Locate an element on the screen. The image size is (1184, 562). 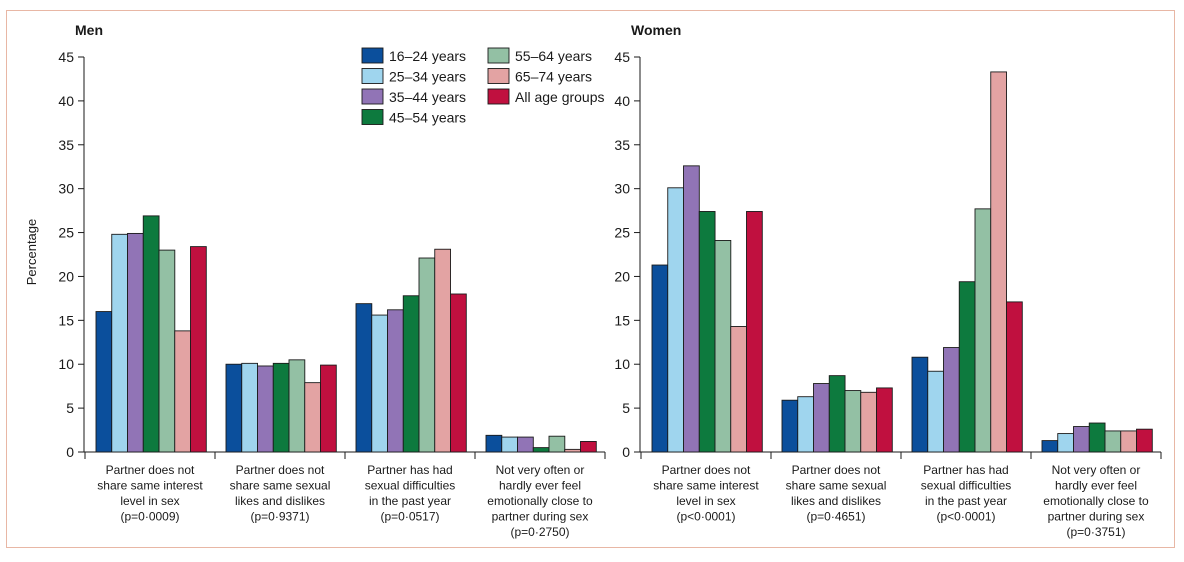
y-axis-label: Percentage is located at coordinates (31, 252).